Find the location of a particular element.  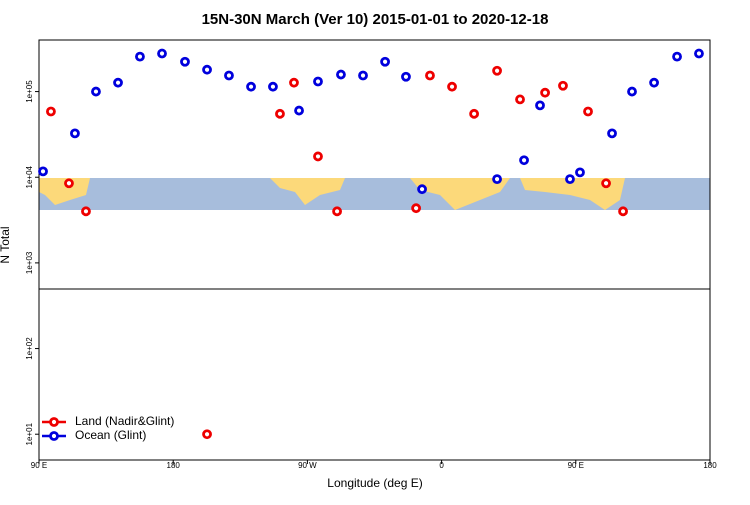

y-tick-label: 1e+05 is located at coordinates (29, 91).